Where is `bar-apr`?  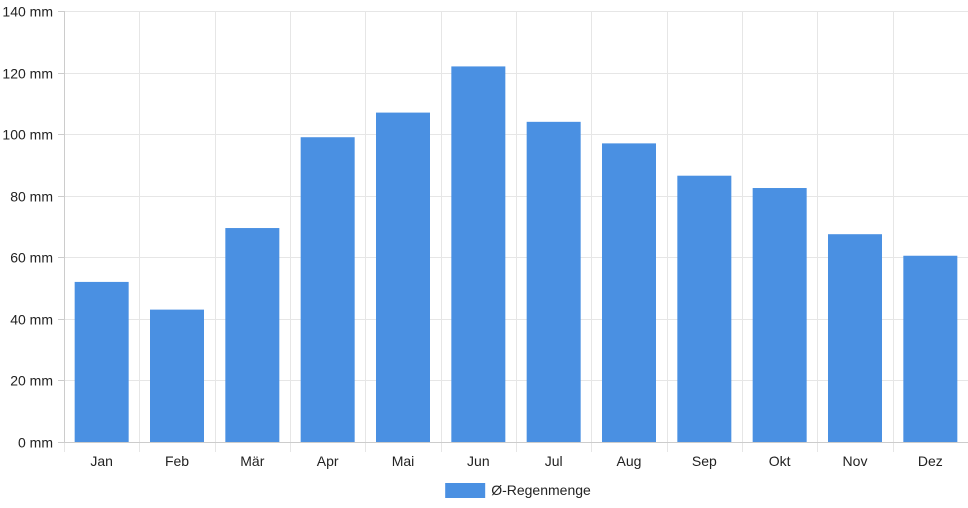
bar-apr is located at coordinates (327, 289).